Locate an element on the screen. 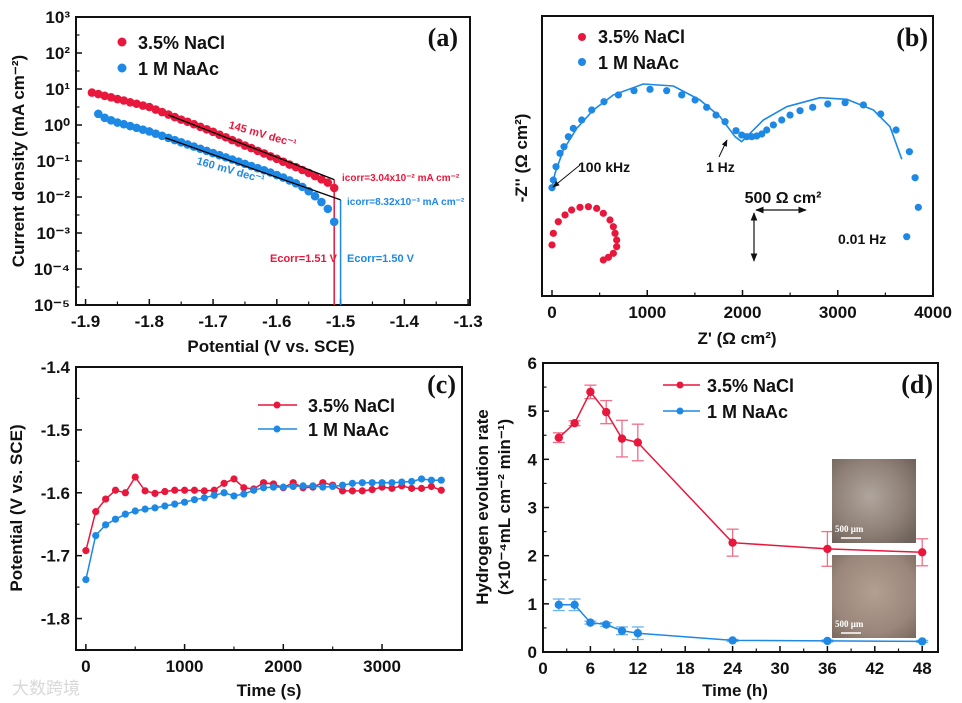  x-tick-label: 18 is located at coordinates (685, 668).